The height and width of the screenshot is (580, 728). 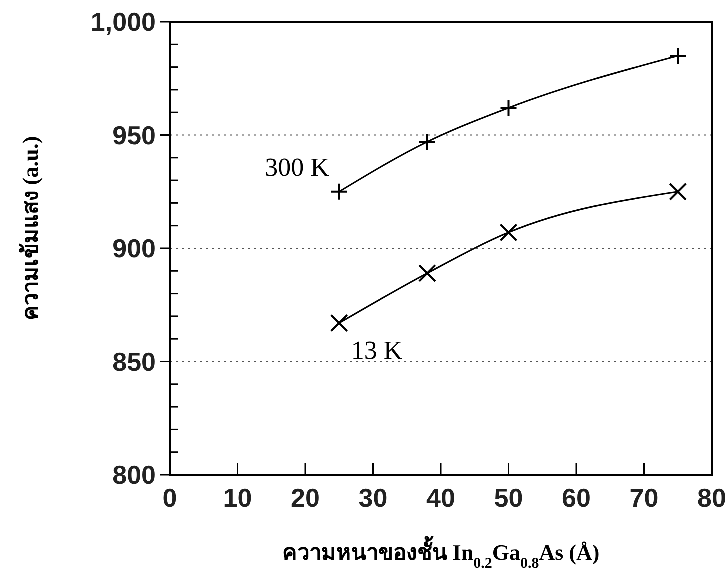 What do you see at coordinates (170, 498) in the screenshot?
I see `x-tick-label: 0` at bounding box center [170, 498].